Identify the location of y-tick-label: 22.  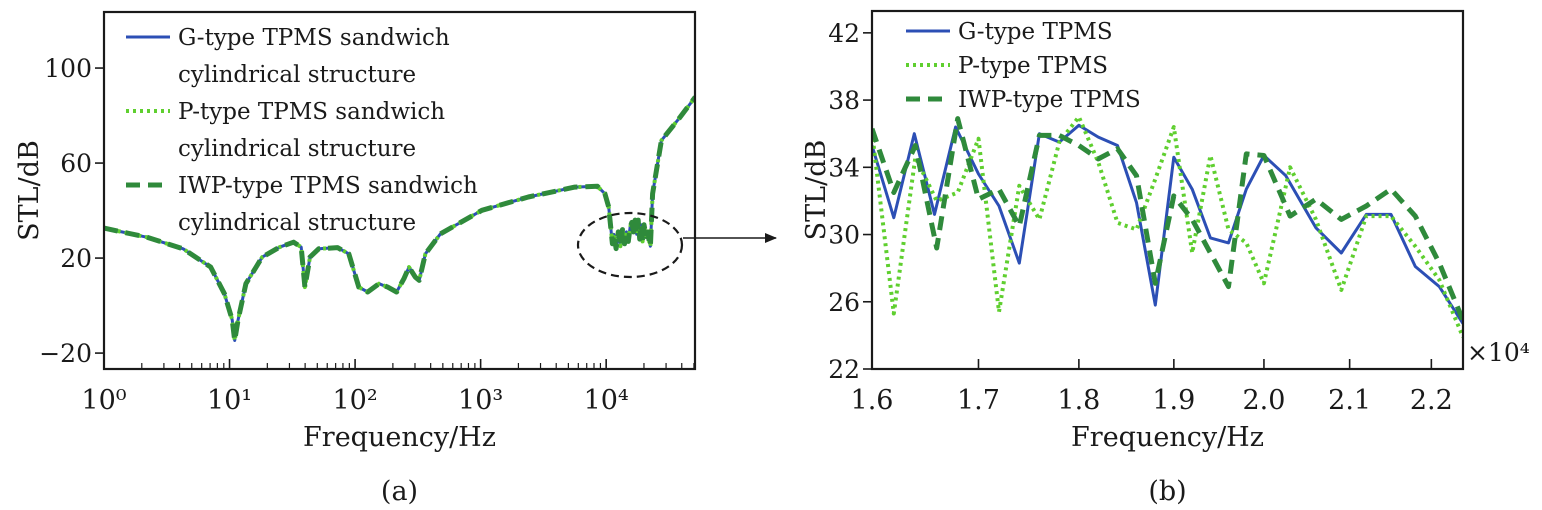
(844, 369).